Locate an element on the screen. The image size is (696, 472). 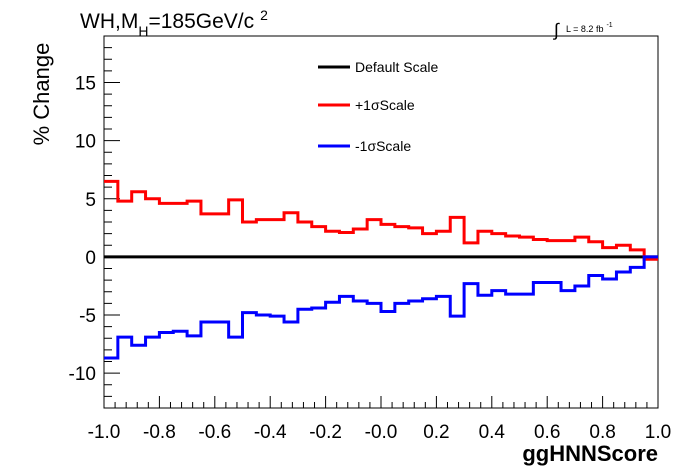
legend-label: +1σScale is located at coordinates (385, 105).